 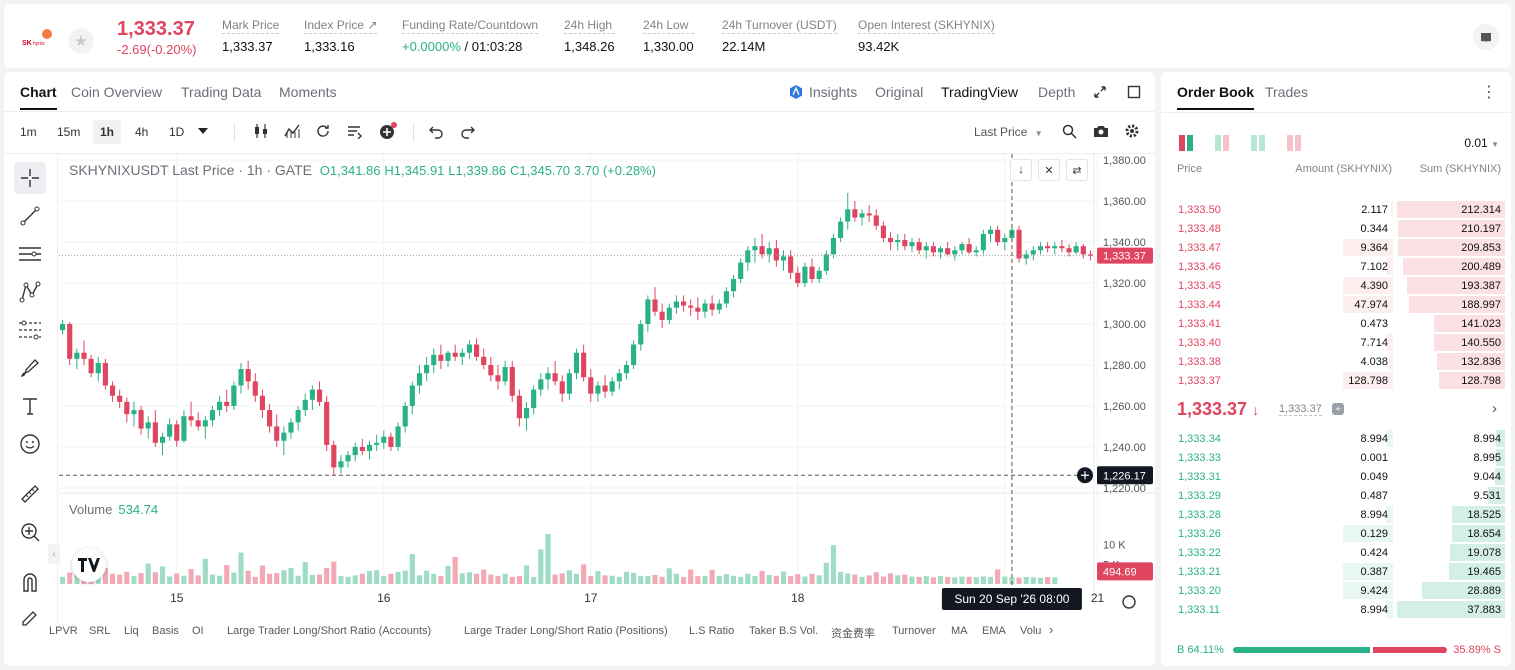 What do you see at coordinates (100, 631) in the screenshot?
I see `indicator-srl: SRL` at bounding box center [100, 631].